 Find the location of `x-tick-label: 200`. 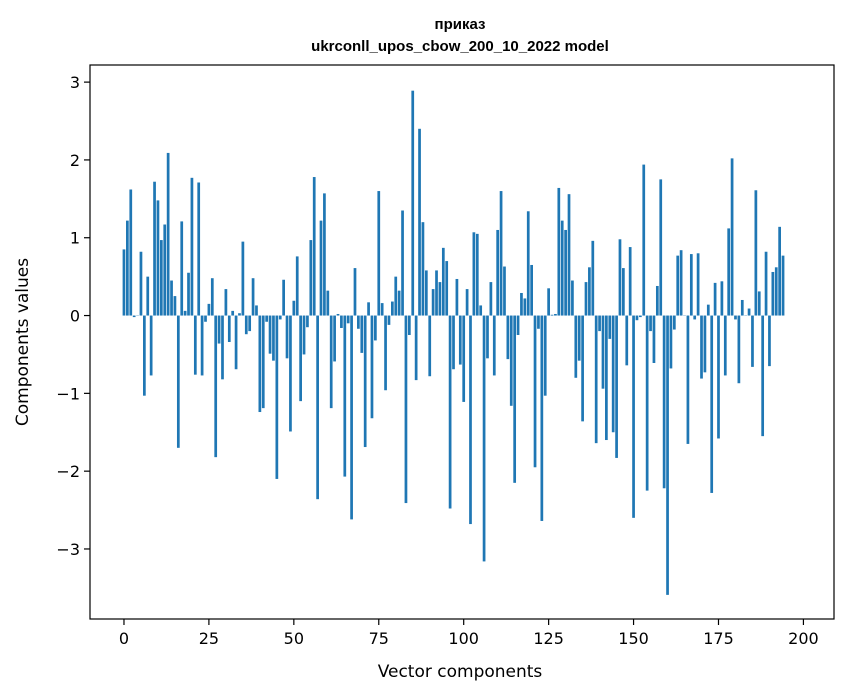

x-tick-label: 200 is located at coordinates (803, 638).